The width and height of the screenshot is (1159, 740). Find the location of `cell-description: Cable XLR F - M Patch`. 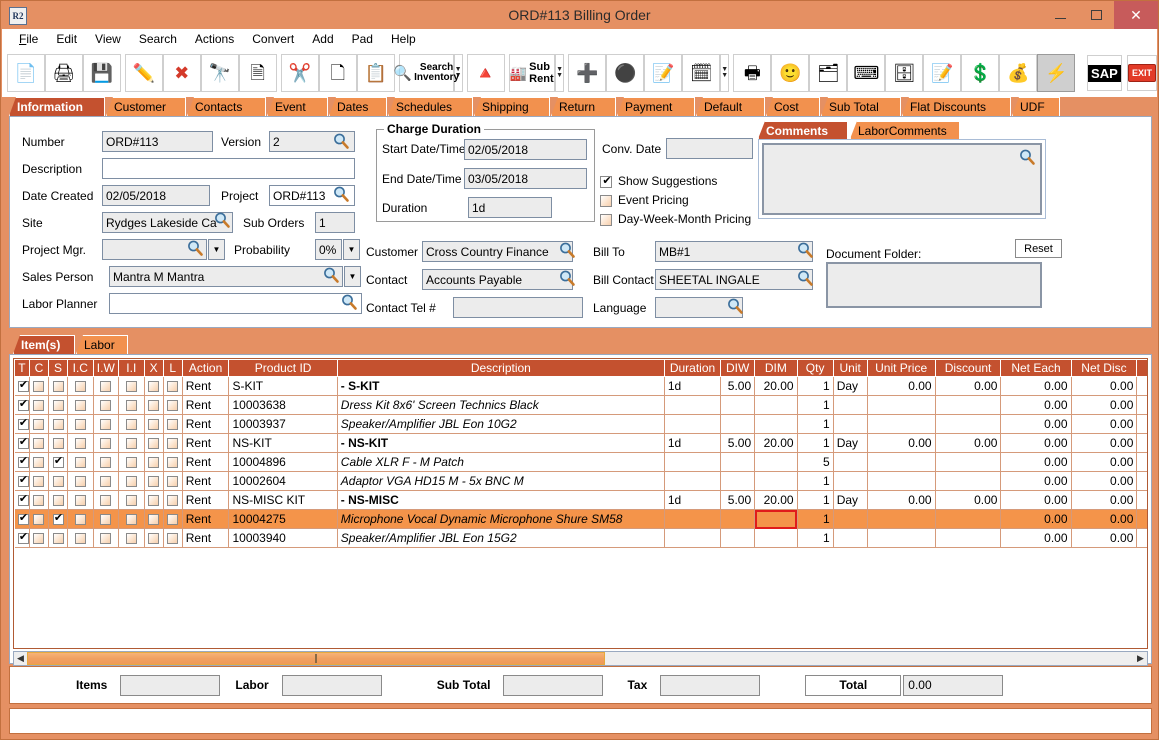

cell-description: Cable XLR F - M Patch is located at coordinates (501, 462).